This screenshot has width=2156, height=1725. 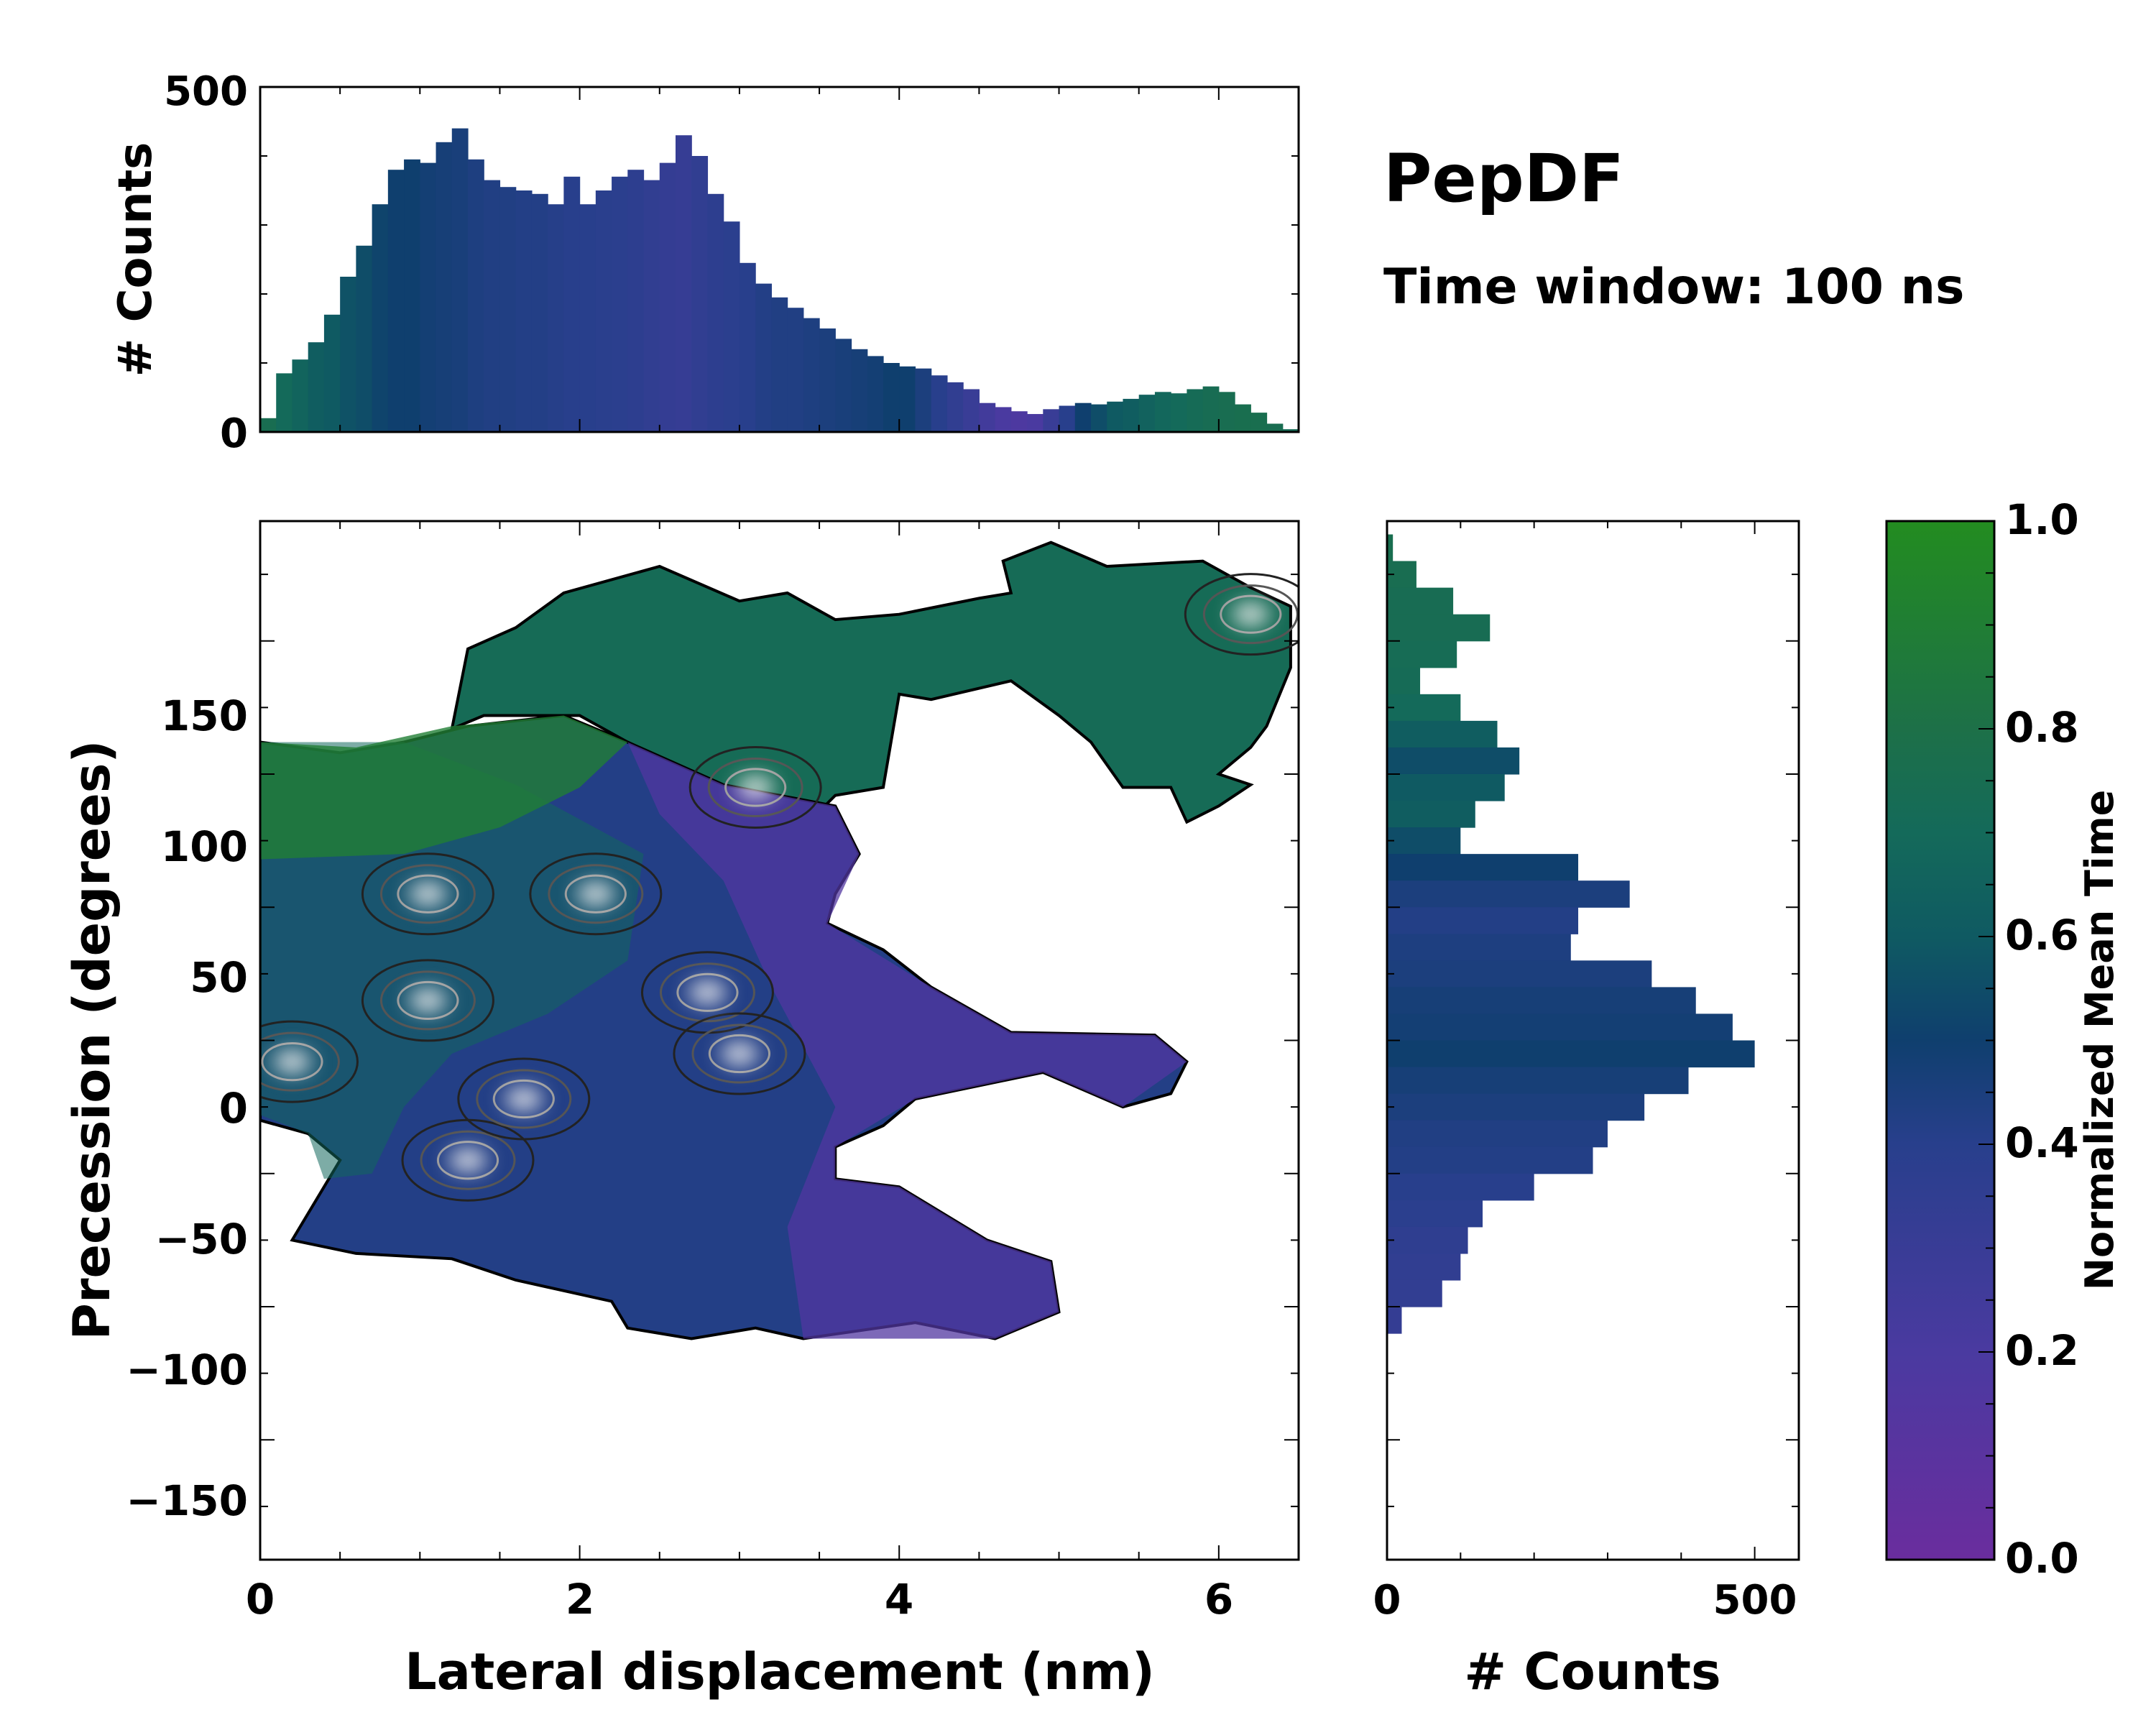 What do you see at coordinates (219, 977) in the screenshot?
I see `ytick-label-50: 50` at bounding box center [219, 977].